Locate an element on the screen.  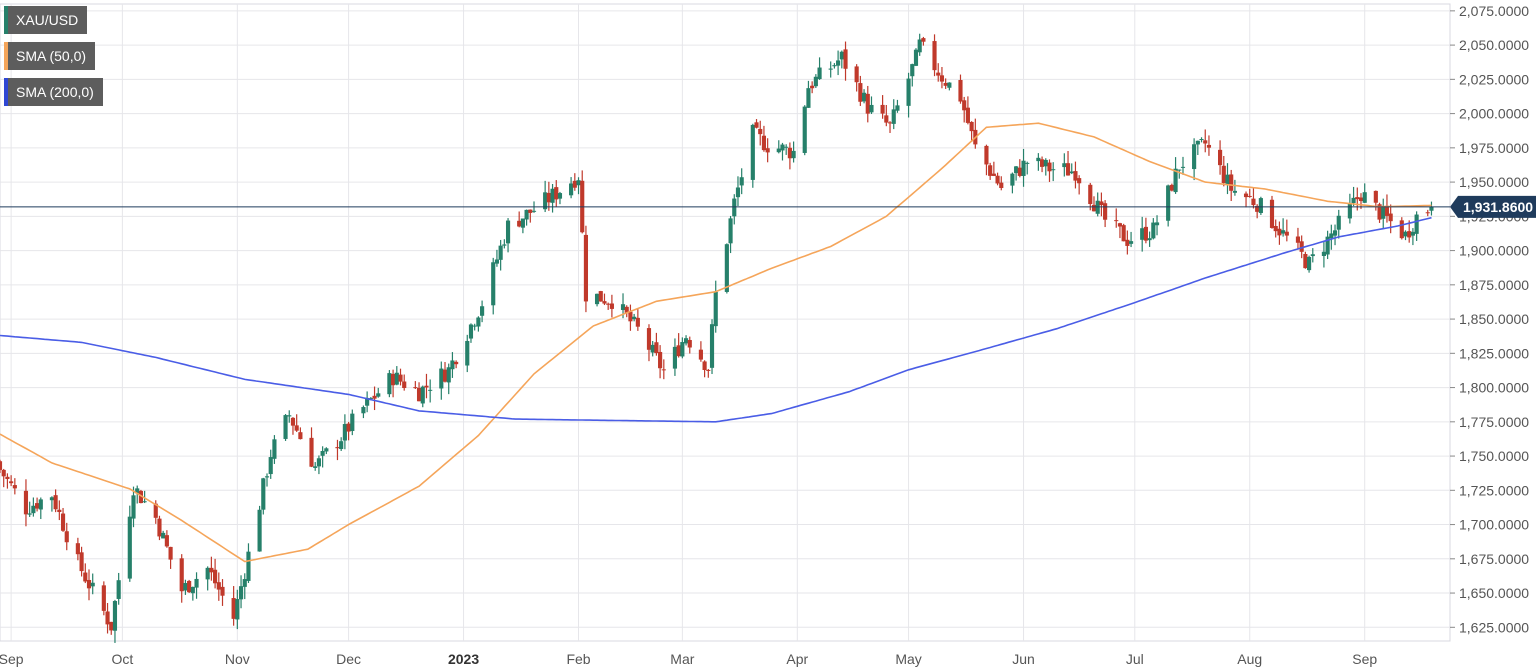
legend-item-sma200: SMA (200,0) is located at coordinates (53, 92).